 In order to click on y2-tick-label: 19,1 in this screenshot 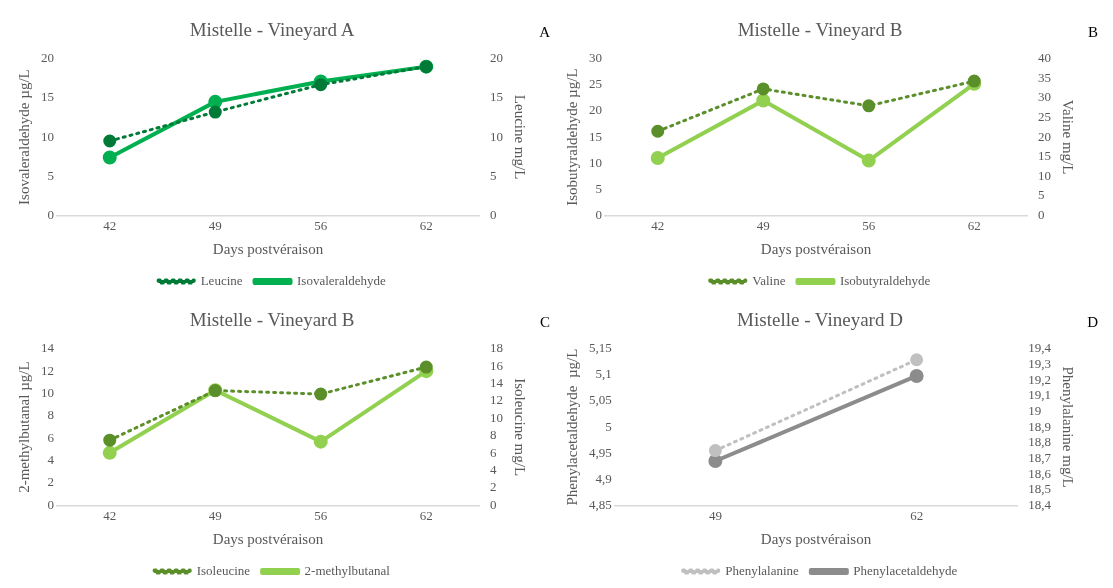, I will do `click(1039, 395)`.